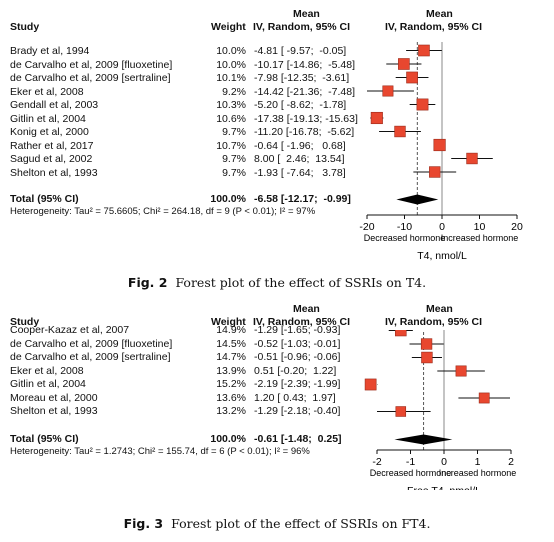  I want to click on x-tick-label: -2, so click(376, 462).